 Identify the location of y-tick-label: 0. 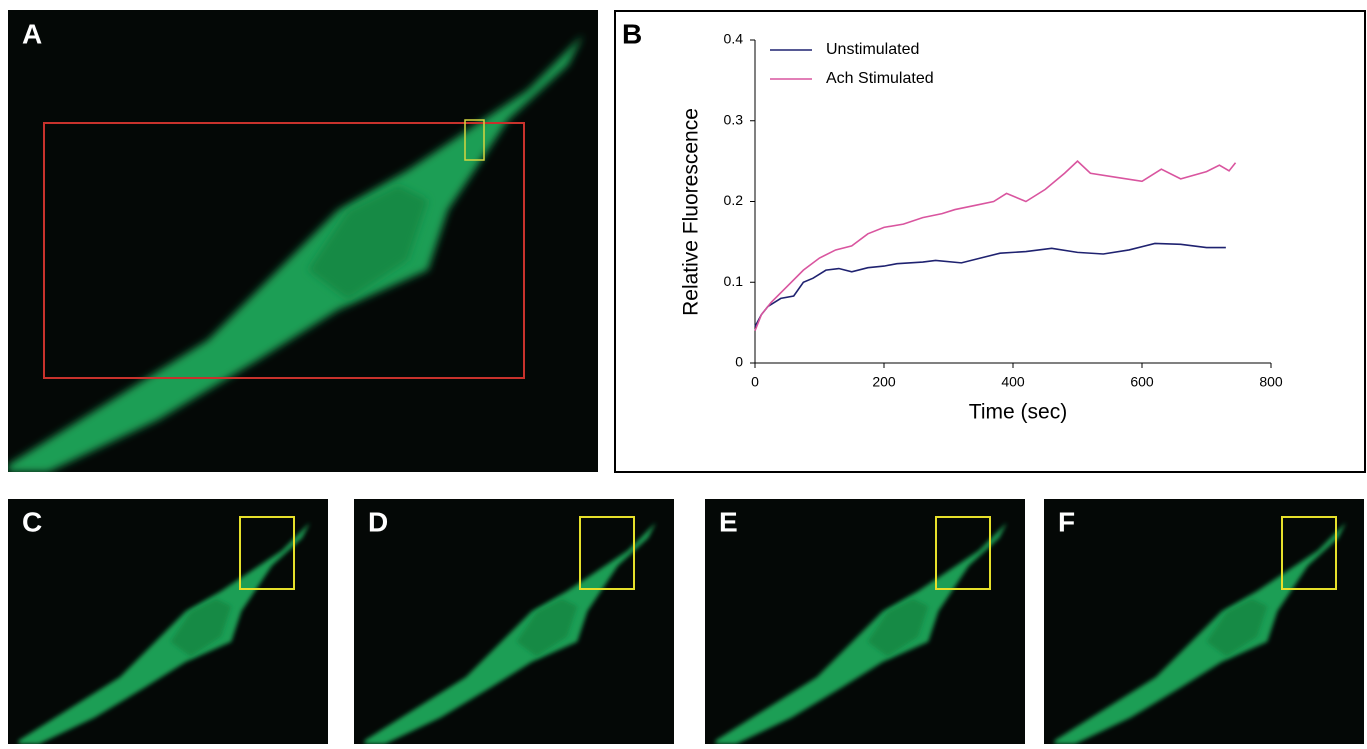
(739, 362).